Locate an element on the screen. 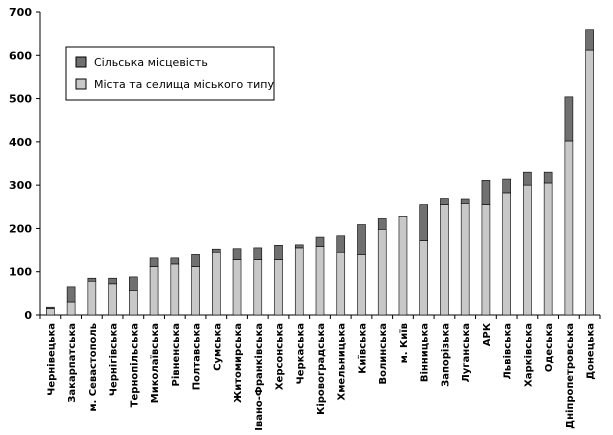 The width and height of the screenshot is (613, 435). x-tick-label: Волинська is located at coordinates (383, 354).